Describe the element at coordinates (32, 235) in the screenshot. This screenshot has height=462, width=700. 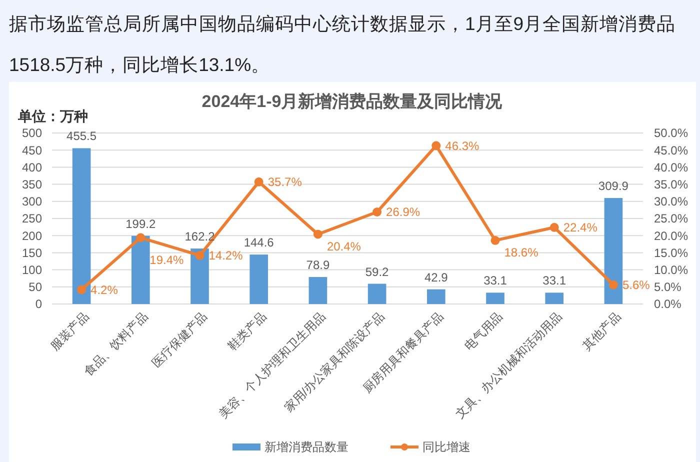
I see `y-tick-label: 200` at that location.